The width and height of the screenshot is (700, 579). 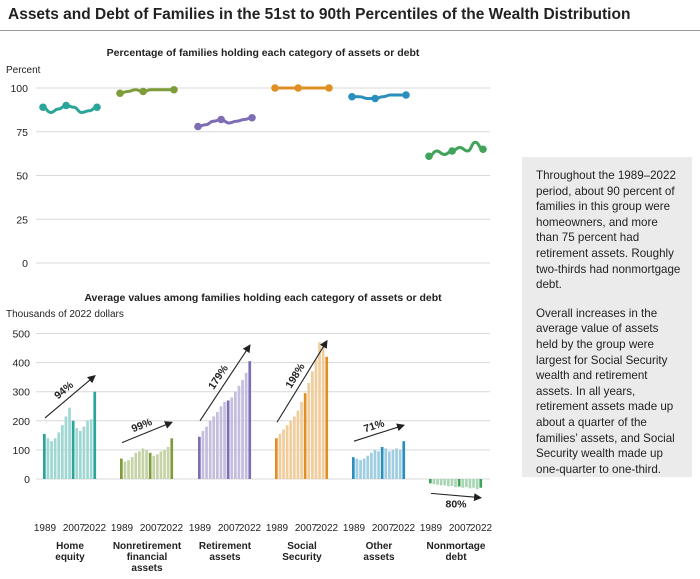 I want to click on category-label: Nonretirement, so click(x=147, y=546).